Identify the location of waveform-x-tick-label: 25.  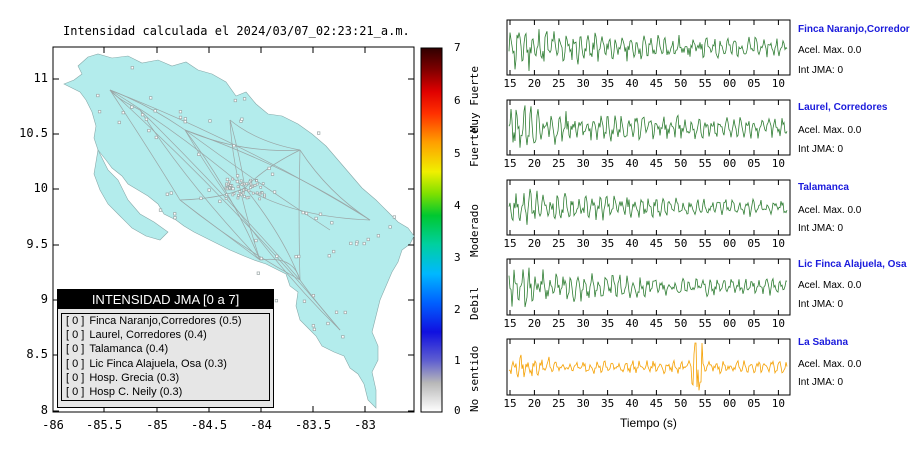
(559, 403).